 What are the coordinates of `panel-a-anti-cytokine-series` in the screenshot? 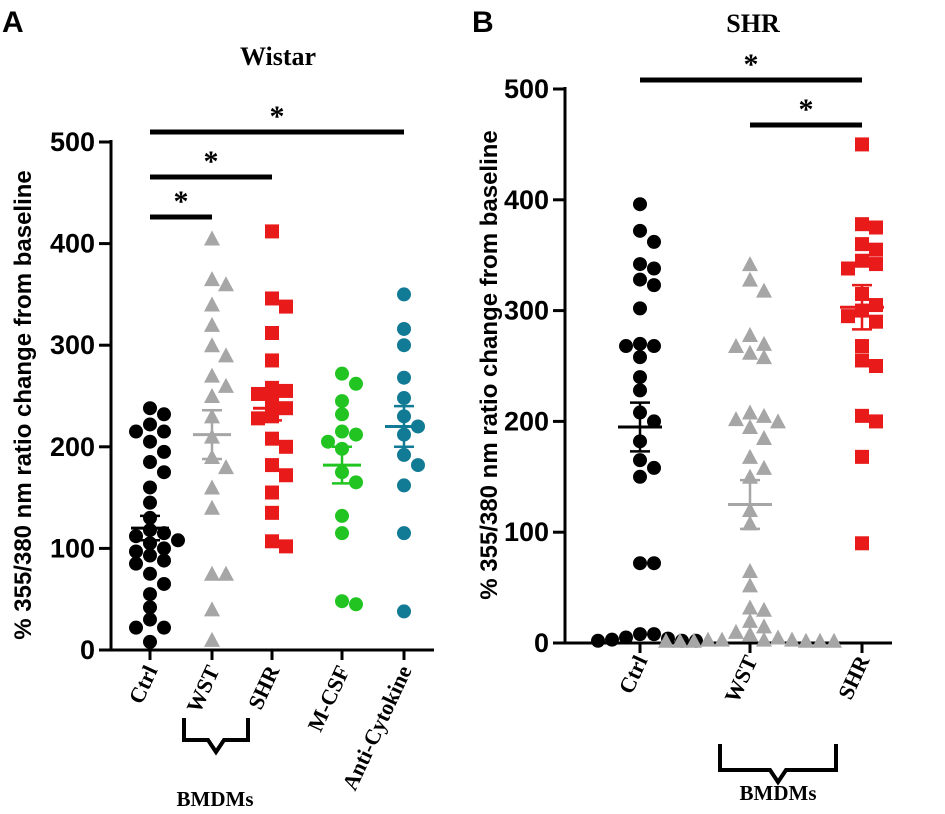 It's located at (405, 453).